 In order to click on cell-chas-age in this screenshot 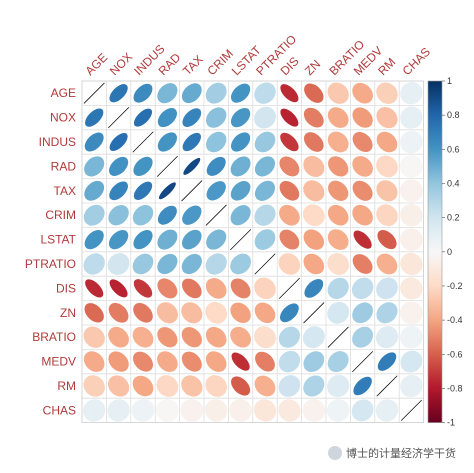, I will do `click(94, 410)`.